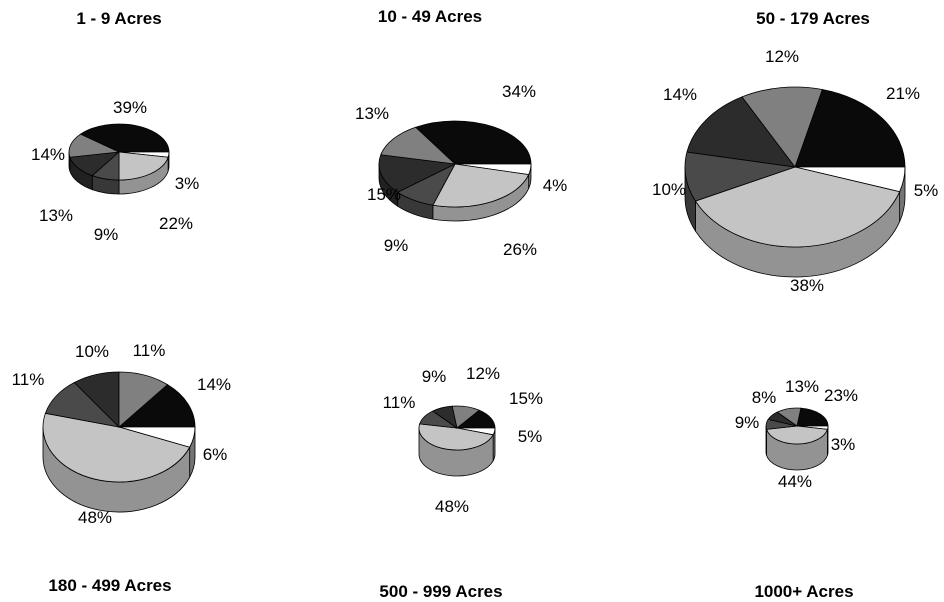 The width and height of the screenshot is (944, 602). What do you see at coordinates (520, 249) in the screenshot?
I see `pie-1-label-2: 26%` at bounding box center [520, 249].